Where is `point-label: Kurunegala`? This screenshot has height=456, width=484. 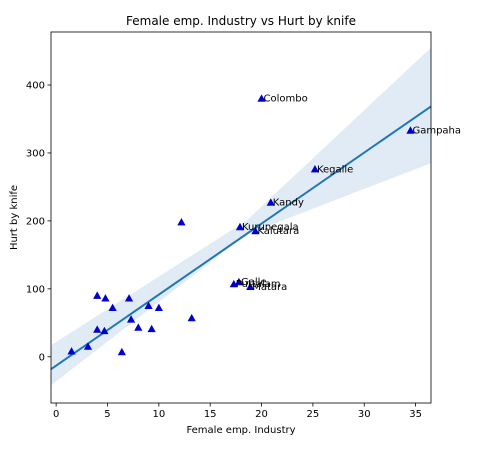 point-label: Kurunegala is located at coordinates (270, 227).